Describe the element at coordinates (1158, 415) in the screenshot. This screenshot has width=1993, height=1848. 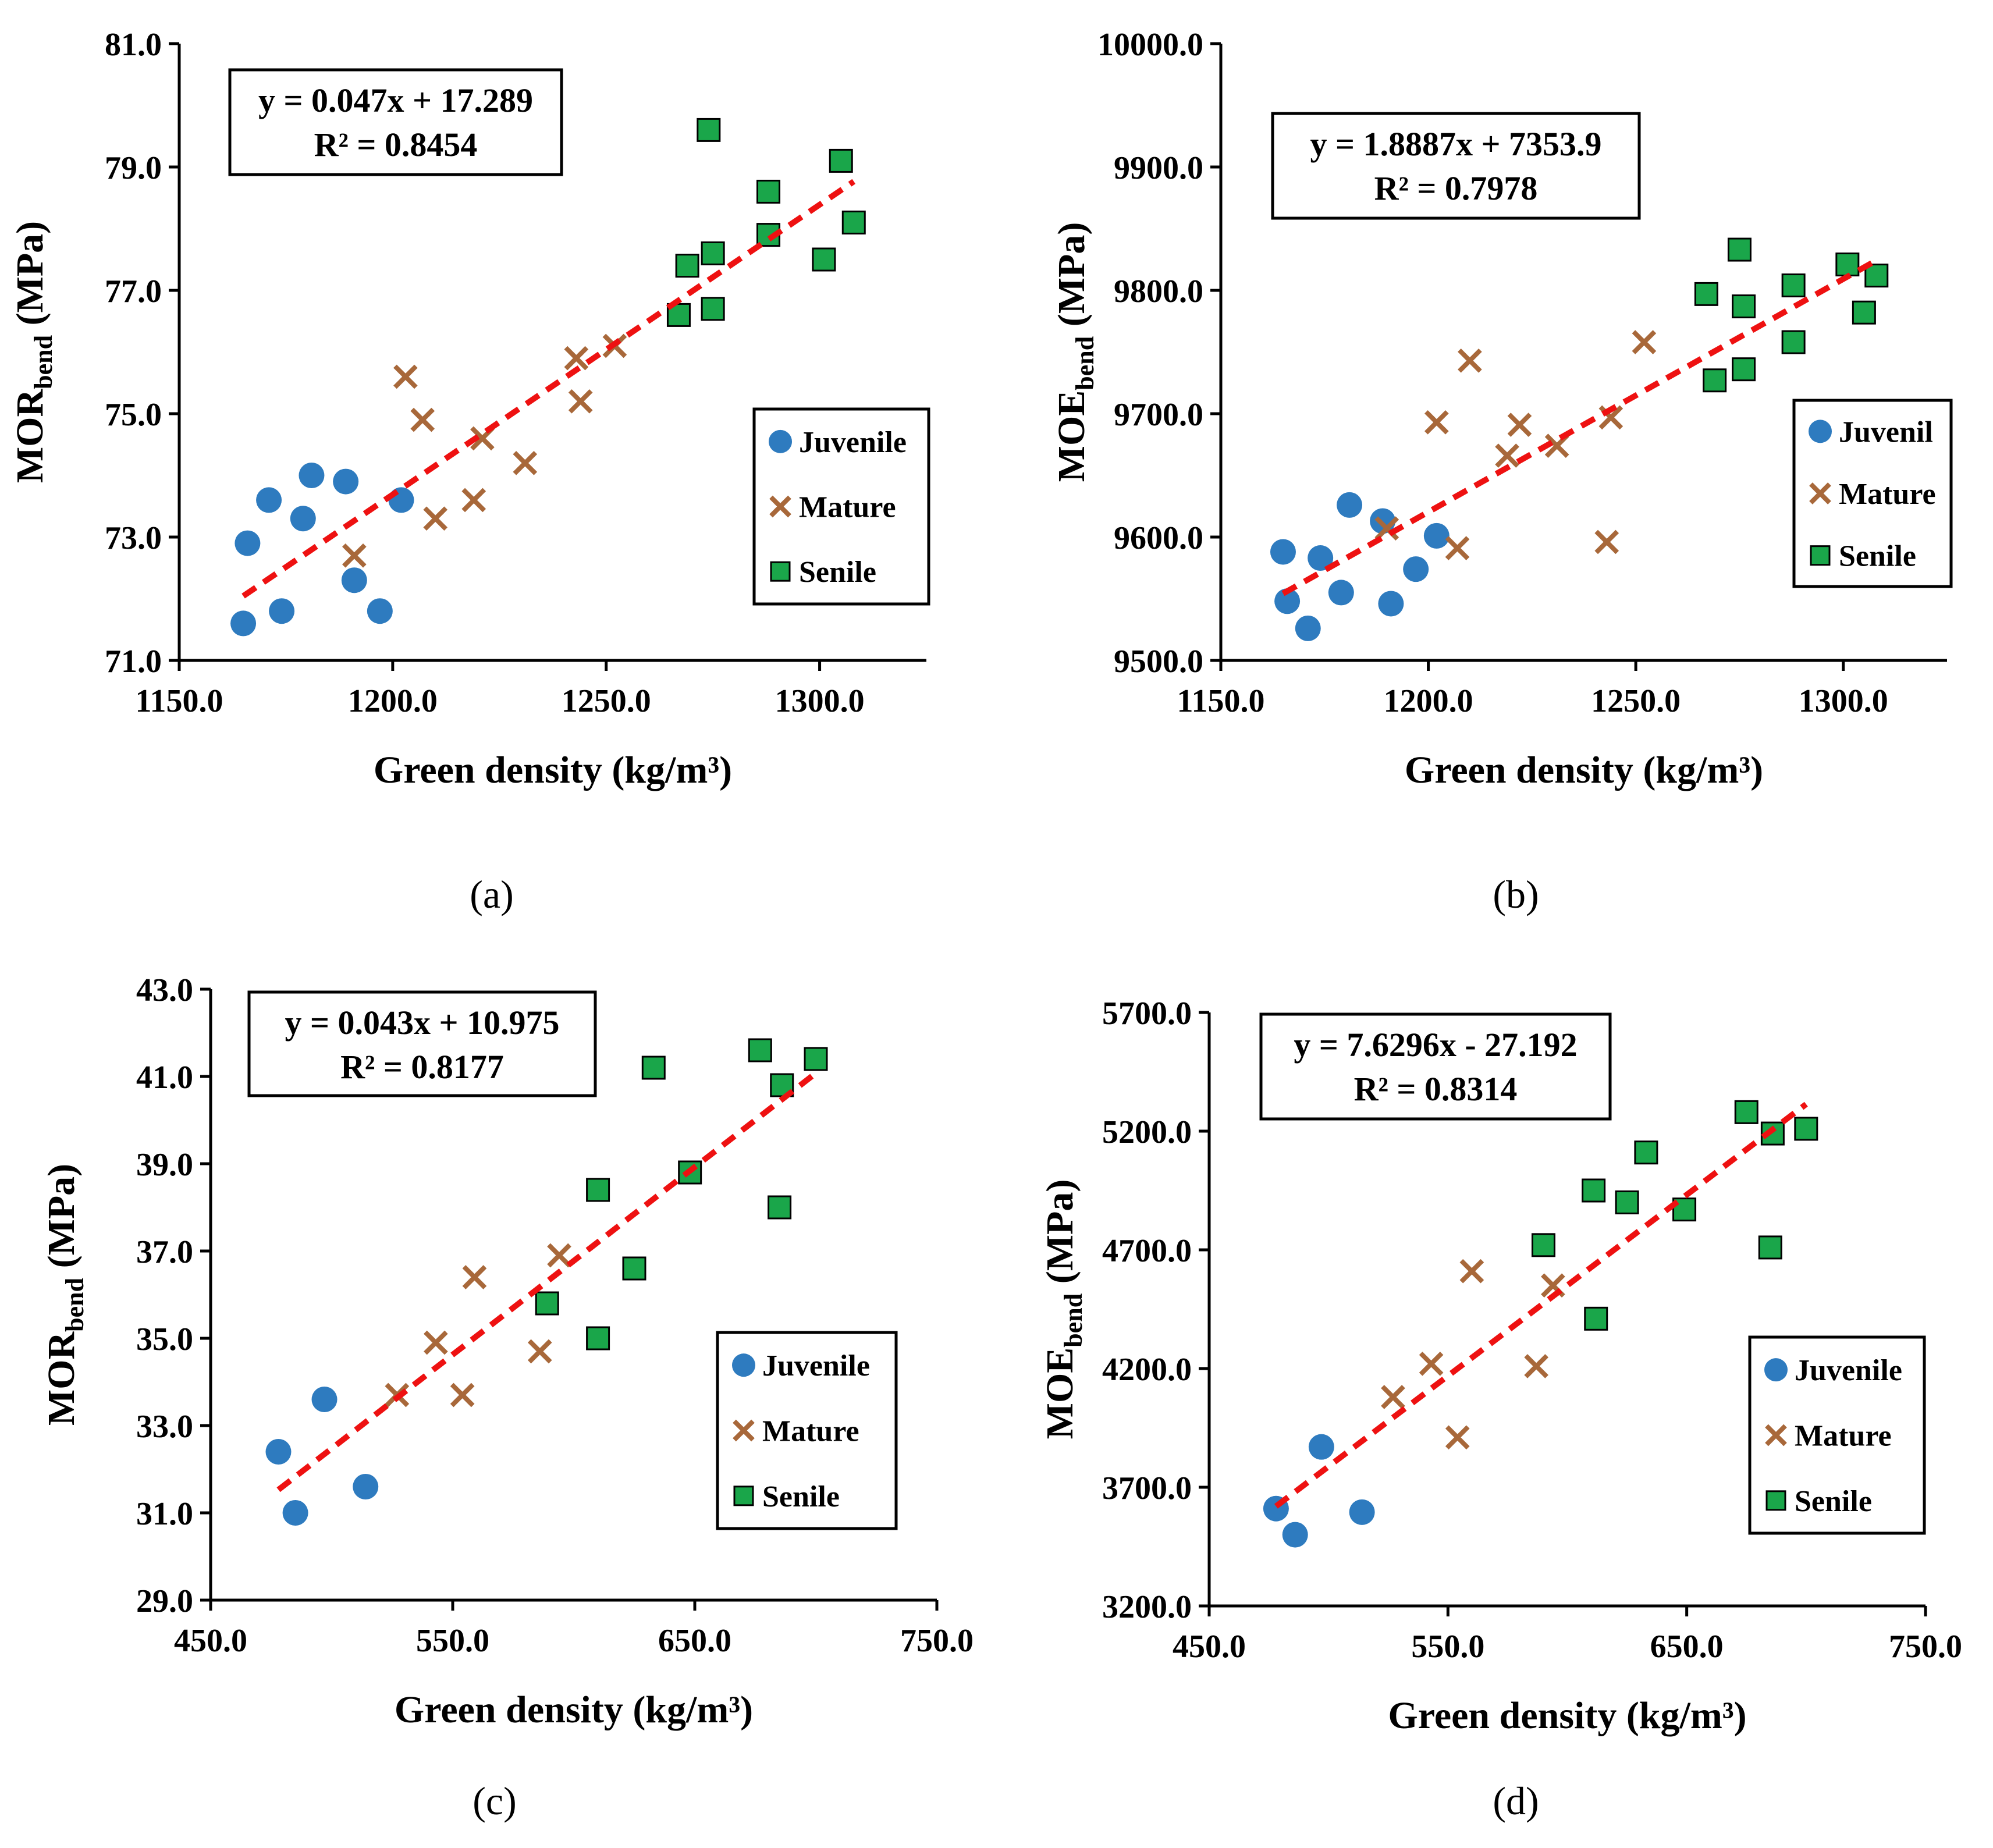
I see `y-tick-label: 9700.0` at that location.